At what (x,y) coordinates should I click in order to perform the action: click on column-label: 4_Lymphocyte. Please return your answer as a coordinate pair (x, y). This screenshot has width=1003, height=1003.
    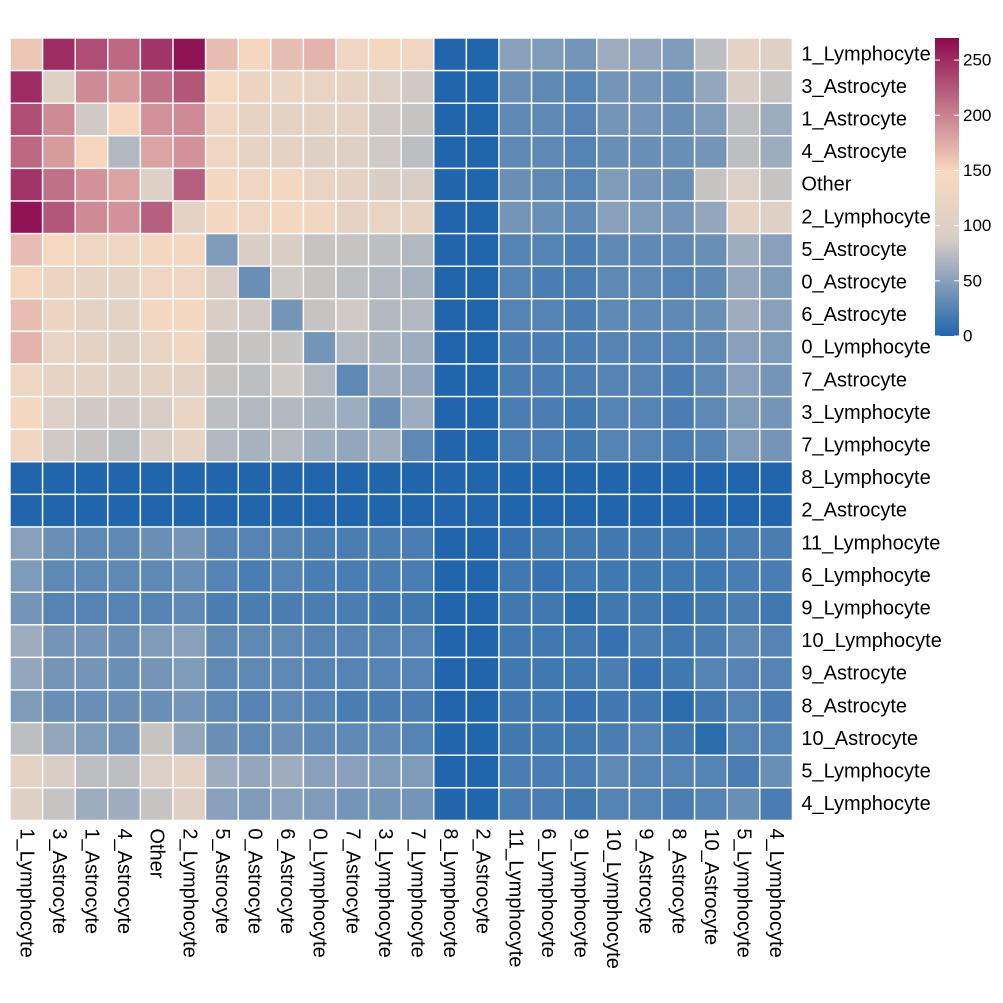
    Looking at the image, I should click on (776, 892).